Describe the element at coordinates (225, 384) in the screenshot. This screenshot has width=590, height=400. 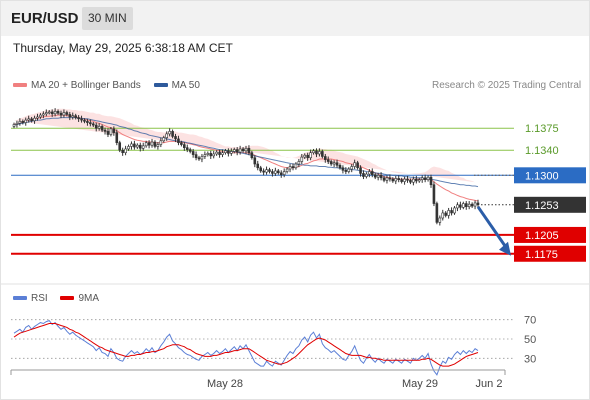
I see `x-tick-label: May 28` at that location.